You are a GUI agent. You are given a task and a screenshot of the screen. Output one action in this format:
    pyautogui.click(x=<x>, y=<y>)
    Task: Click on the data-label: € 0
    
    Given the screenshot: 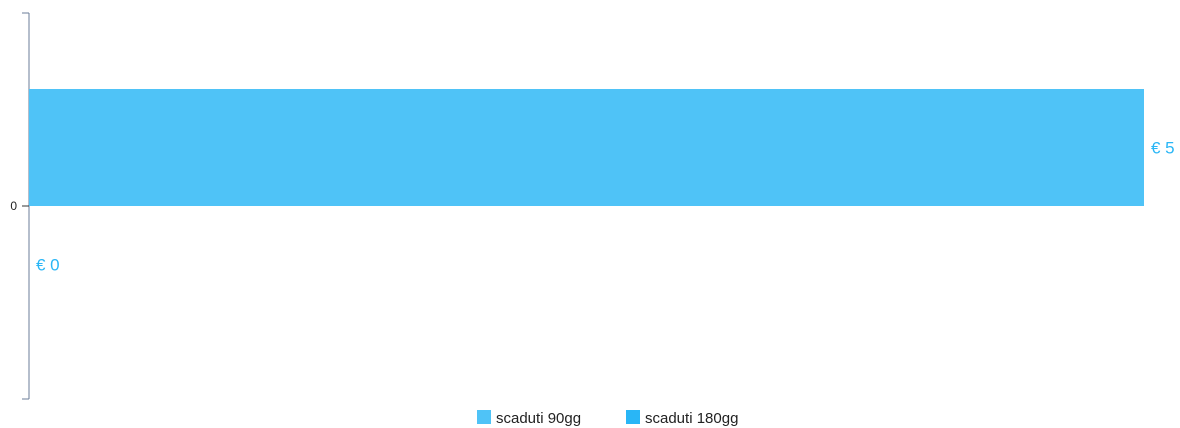 What is the action you would take?
    pyautogui.click(x=48, y=265)
    